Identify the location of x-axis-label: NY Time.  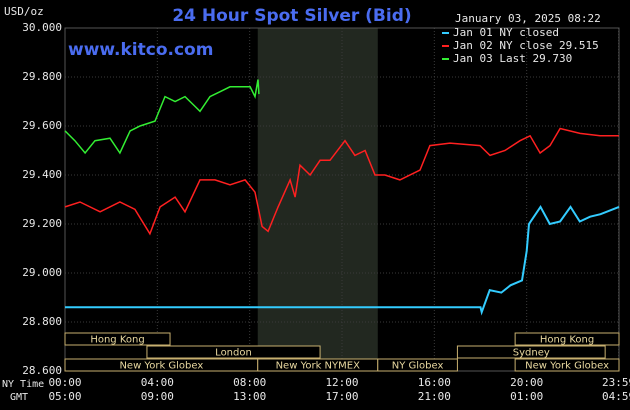
(23, 384).